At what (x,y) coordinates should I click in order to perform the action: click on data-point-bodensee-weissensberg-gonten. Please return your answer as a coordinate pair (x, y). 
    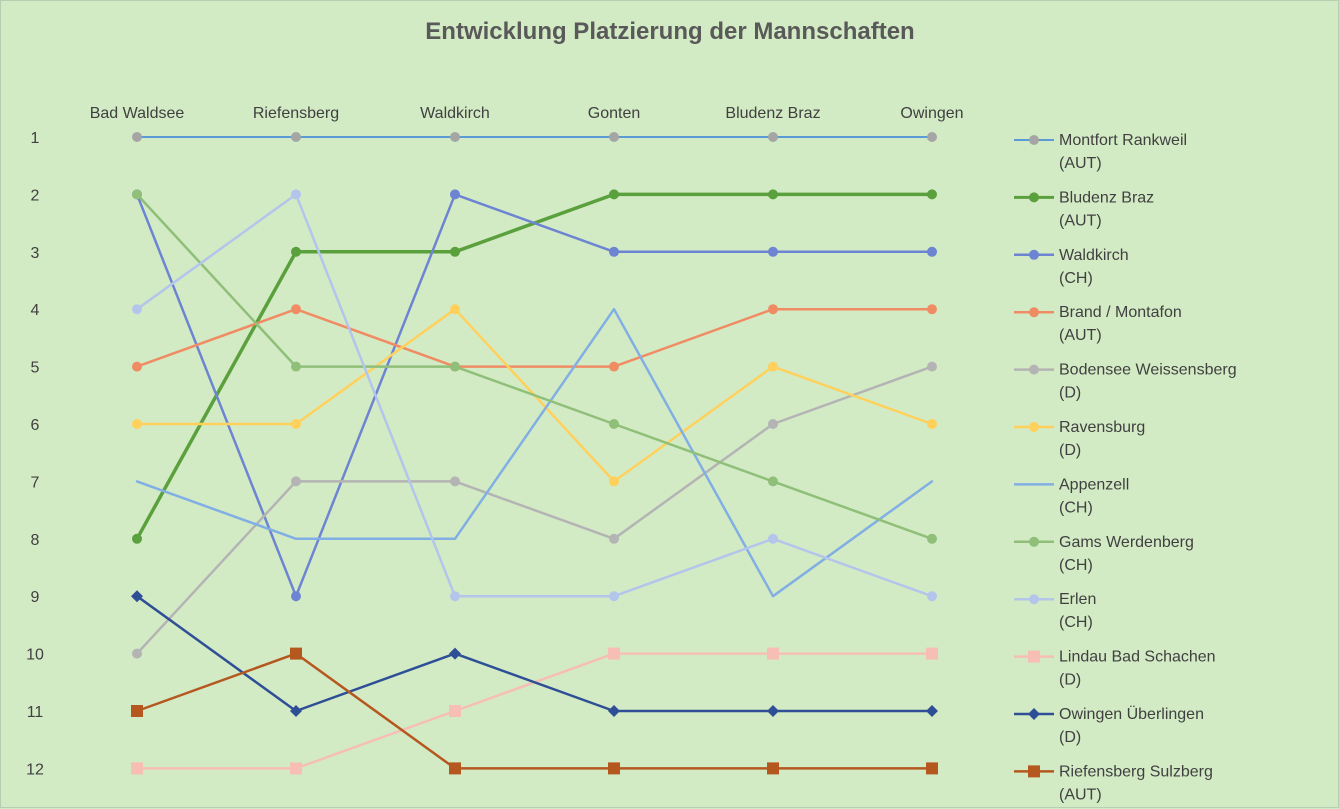
    Looking at the image, I should click on (614, 538).